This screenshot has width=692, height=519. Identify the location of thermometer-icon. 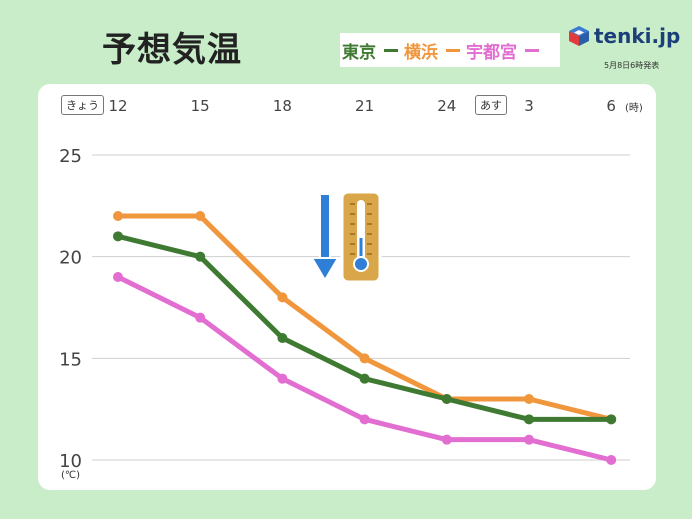
(361, 237).